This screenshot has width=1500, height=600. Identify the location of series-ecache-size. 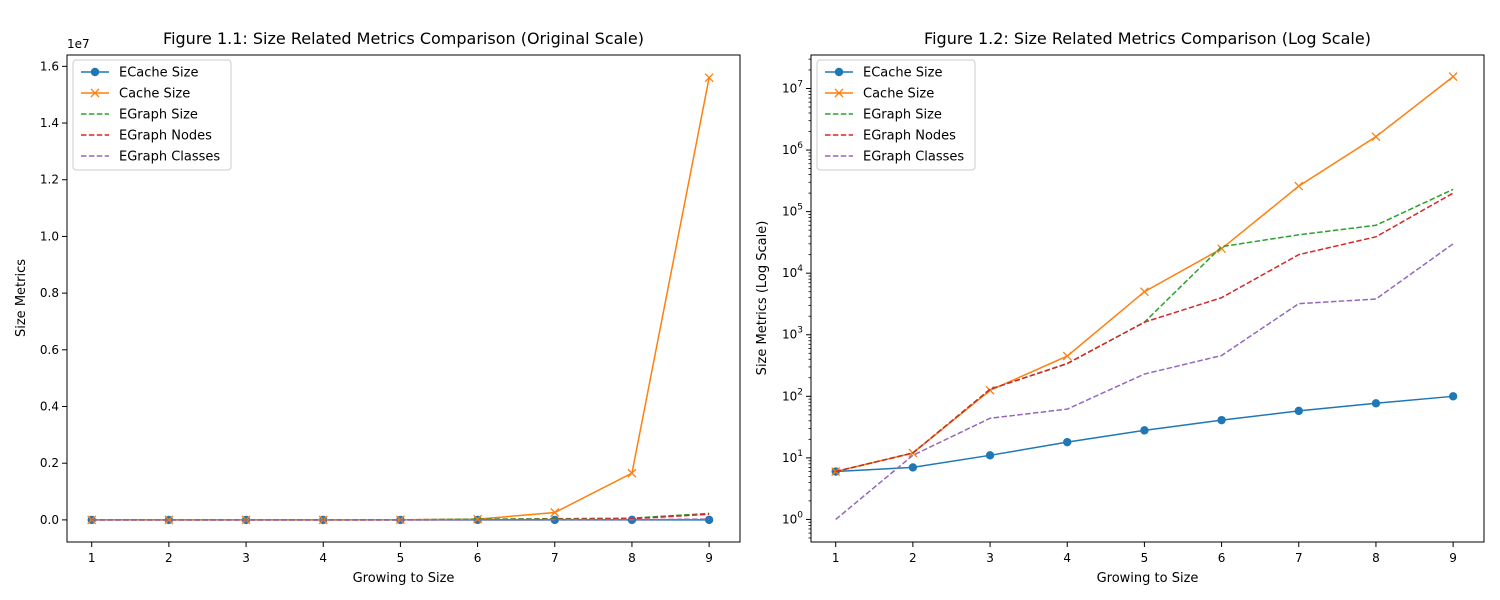
(1144, 434).